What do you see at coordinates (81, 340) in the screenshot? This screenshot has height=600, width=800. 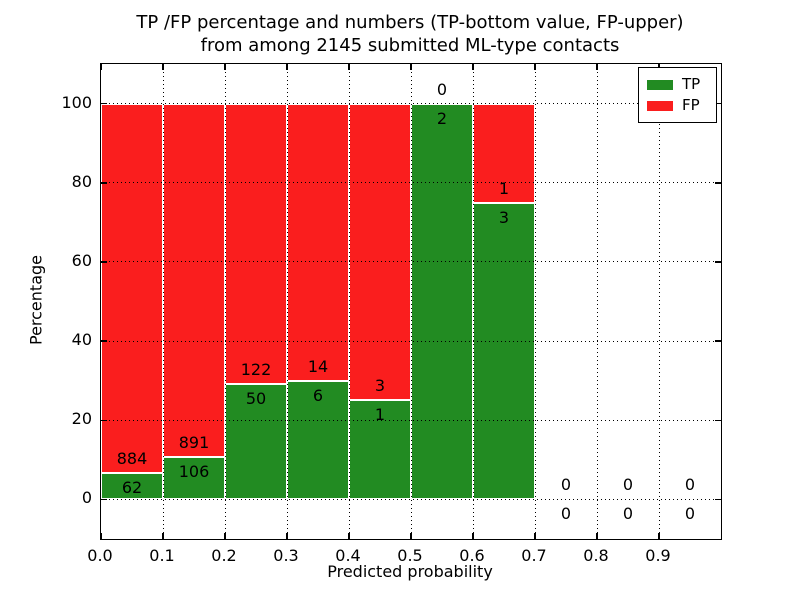 I see `y-tick-label: 40` at bounding box center [81, 340].